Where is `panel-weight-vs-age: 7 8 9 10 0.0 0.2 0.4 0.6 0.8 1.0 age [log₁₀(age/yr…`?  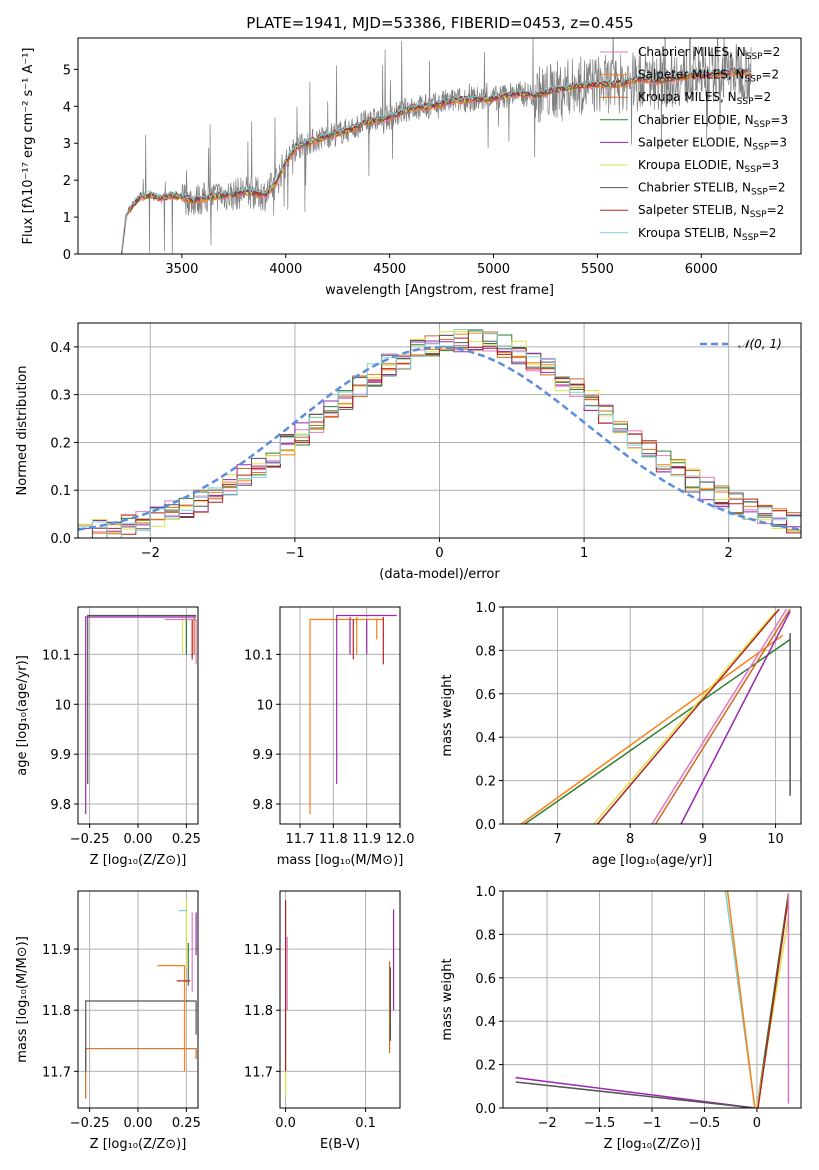 panel-weight-vs-age: 7 8 9 10 0.0 0.2 0.4 0.6 0.8 1.0 age [log₁₀(age/yr… is located at coordinates (621, 734).